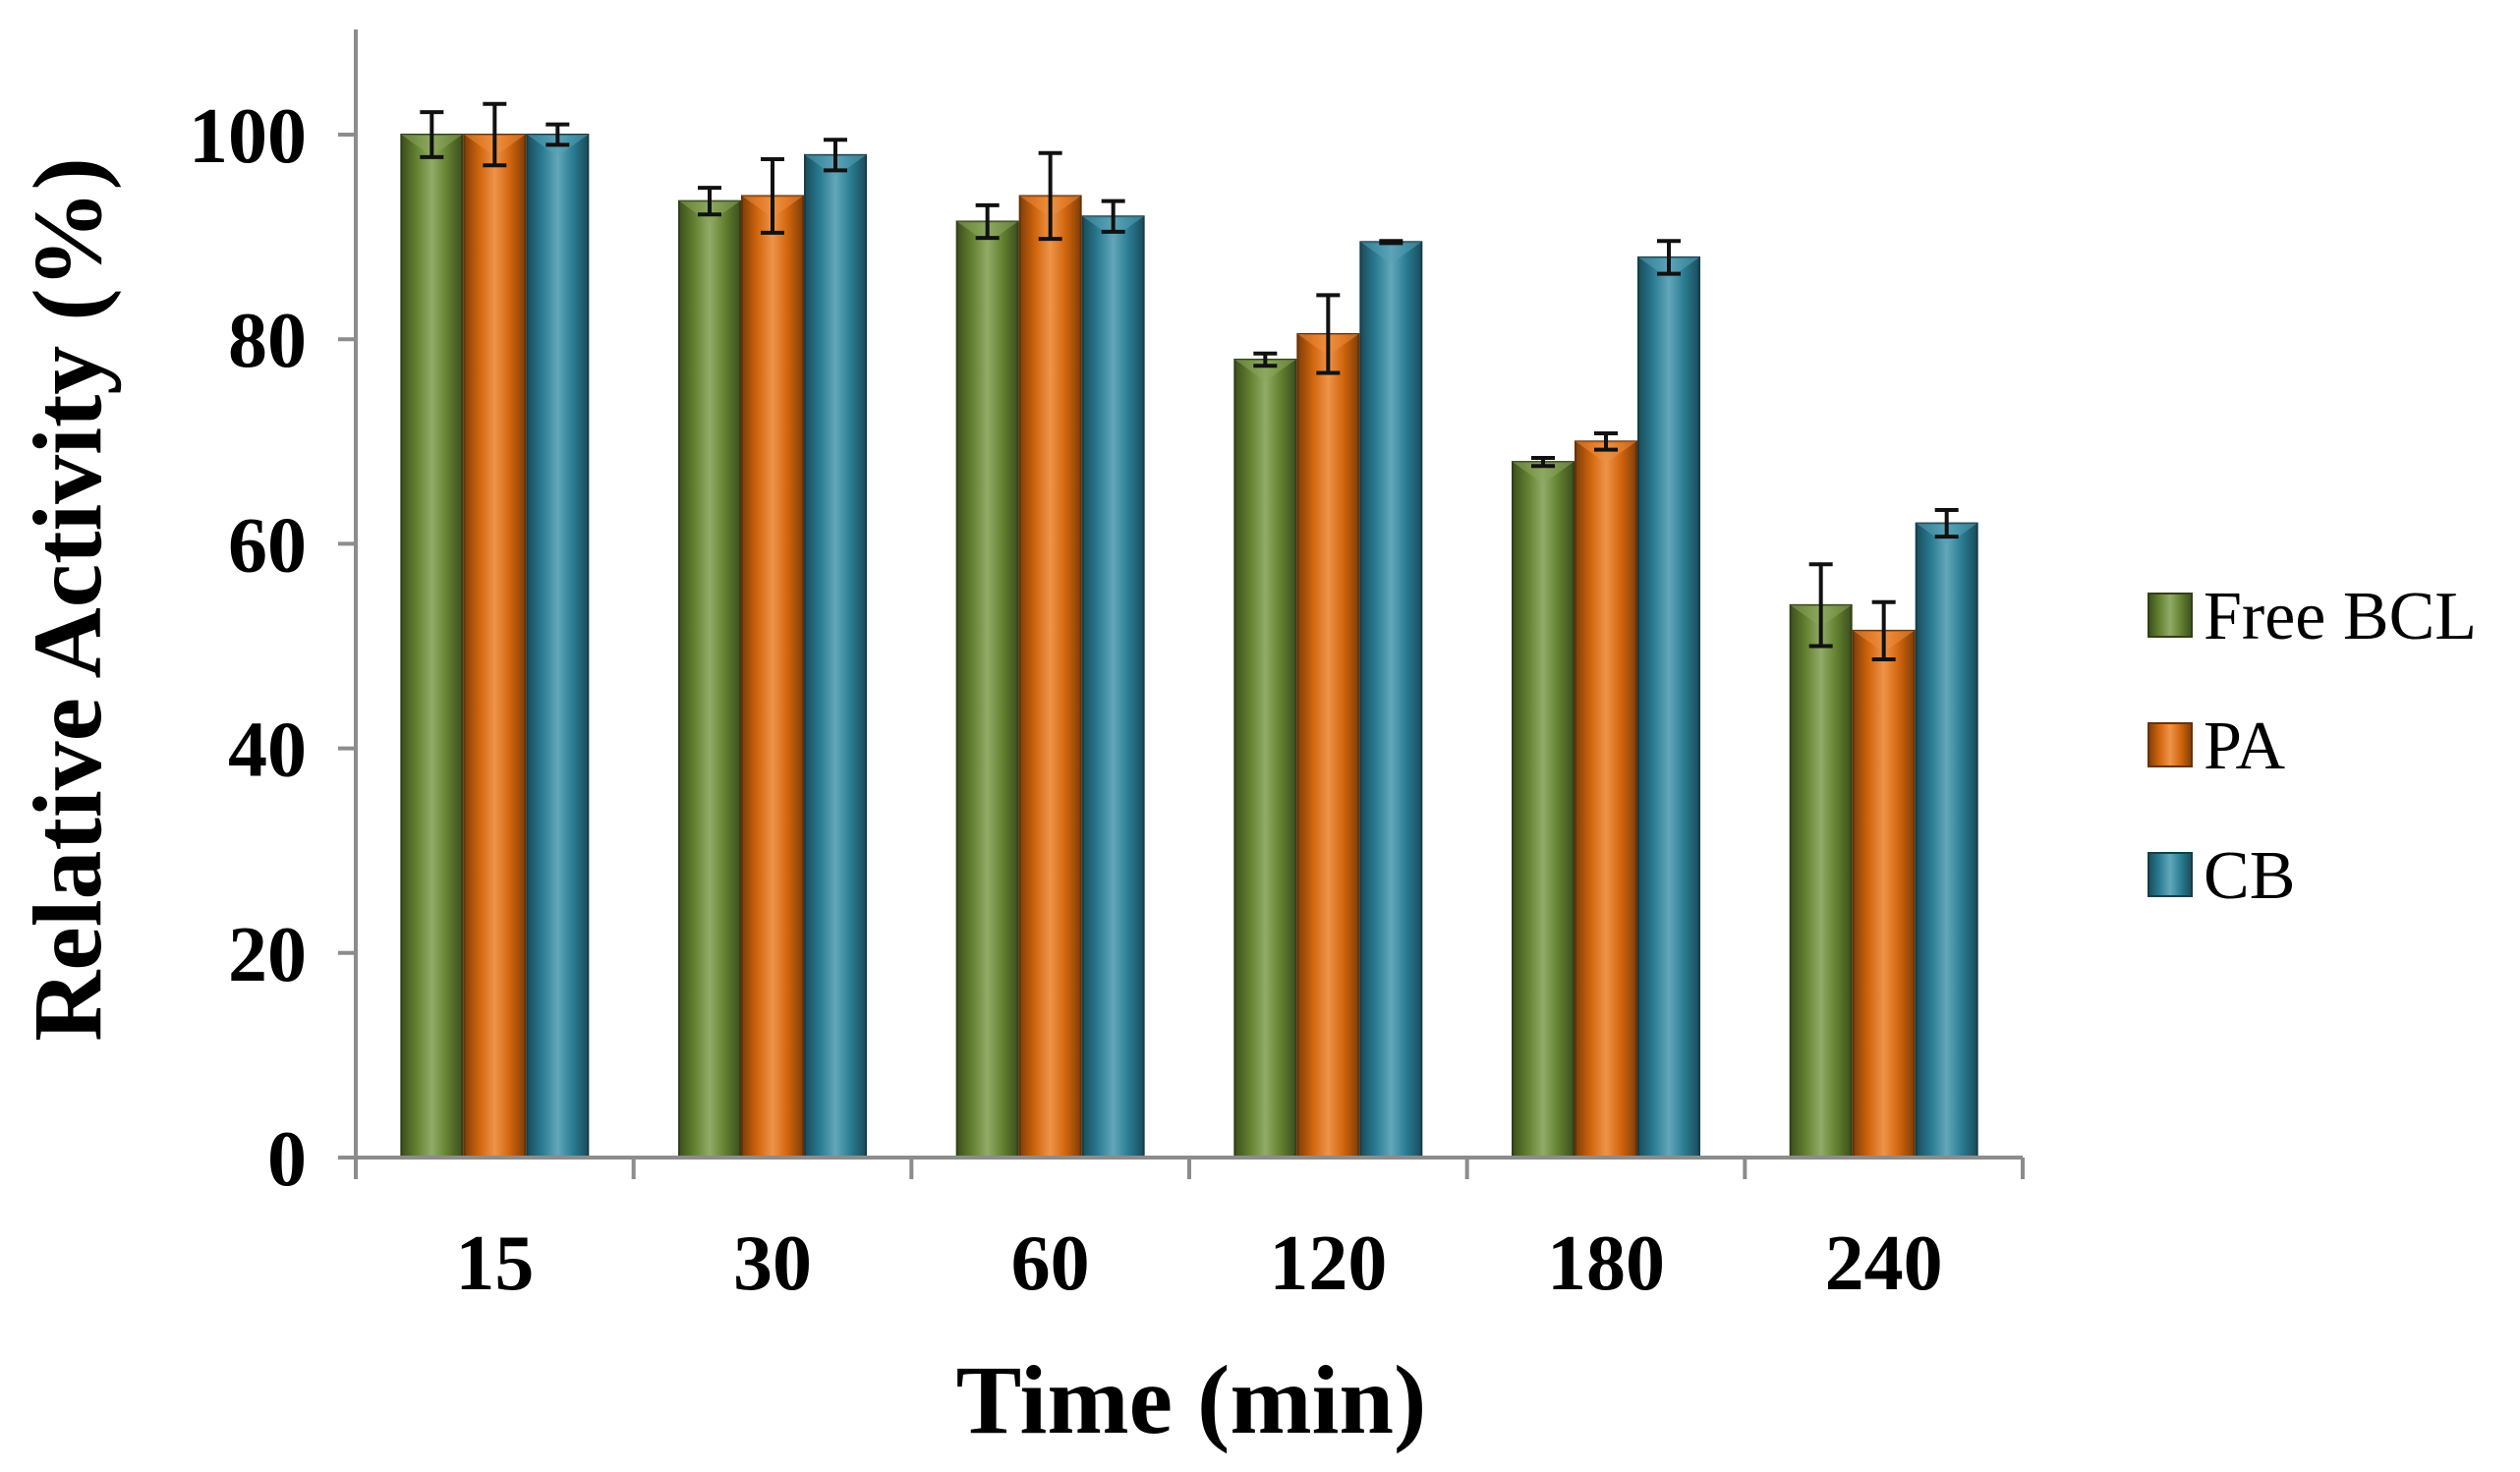  What do you see at coordinates (1191, 1400) in the screenshot?
I see `x-axis-title: Time (min)` at bounding box center [1191, 1400].